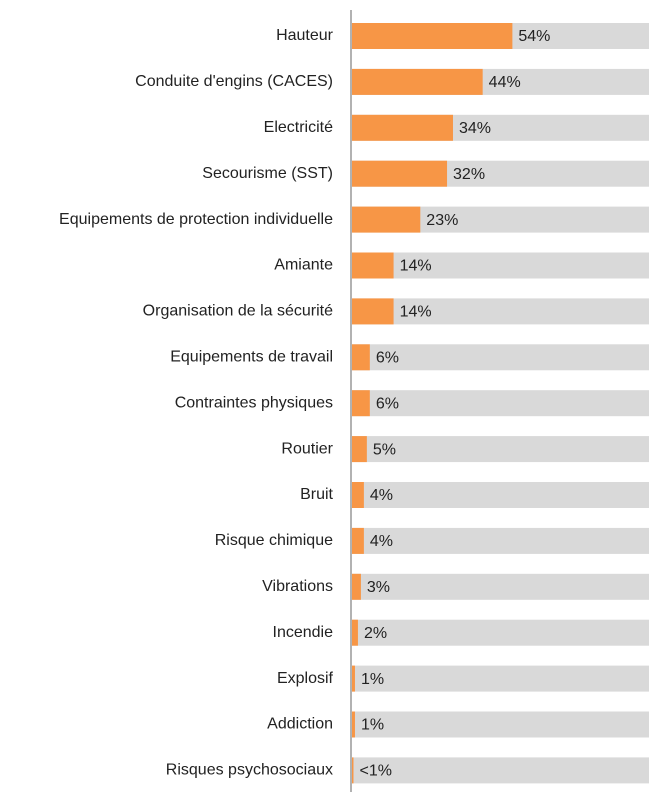 The width and height of the screenshot is (649, 792). What do you see at coordinates (254, 402) in the screenshot?
I see `category-label: Contraintes physiques` at bounding box center [254, 402].